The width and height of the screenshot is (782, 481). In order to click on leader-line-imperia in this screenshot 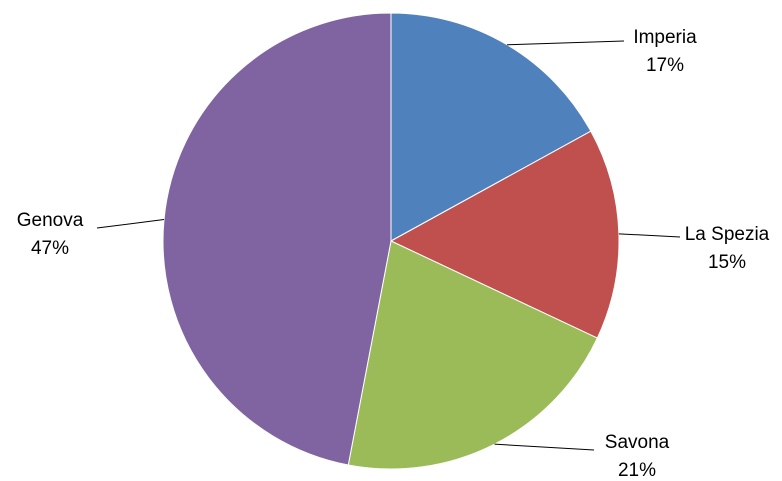, I will do `click(566, 43)`.